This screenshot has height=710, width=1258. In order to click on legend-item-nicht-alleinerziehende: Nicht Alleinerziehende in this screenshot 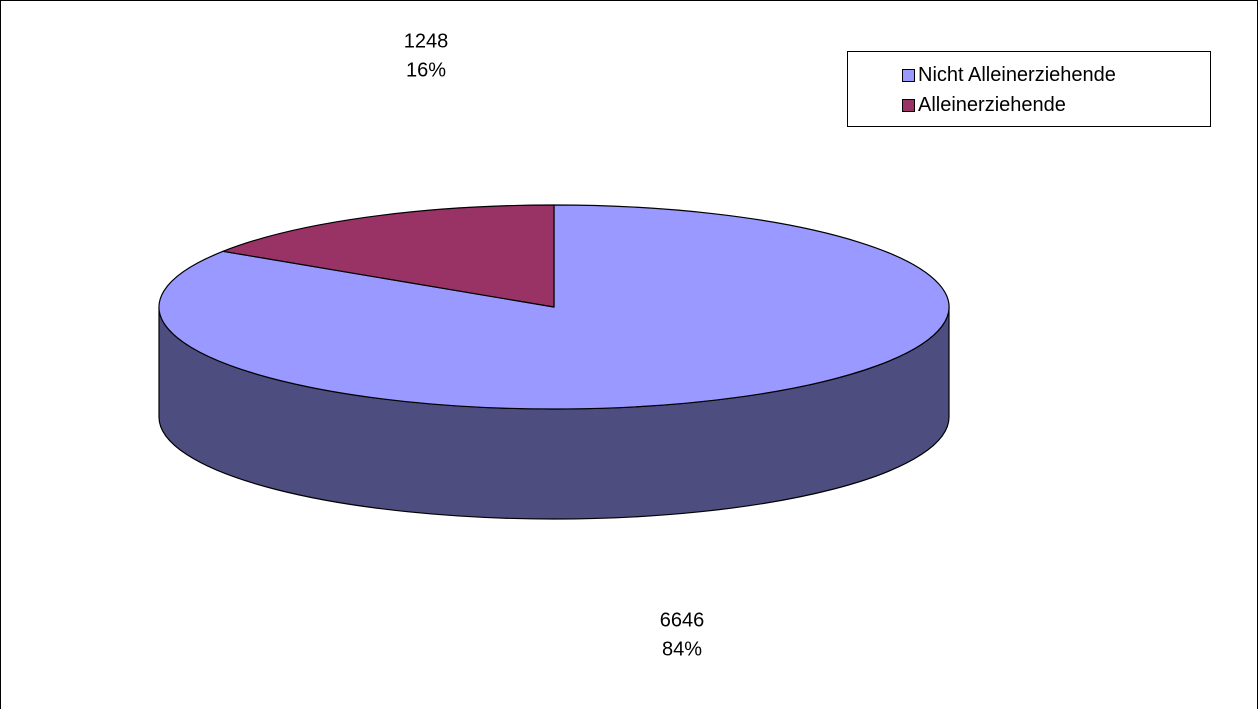, I will do `click(1056, 75)`.